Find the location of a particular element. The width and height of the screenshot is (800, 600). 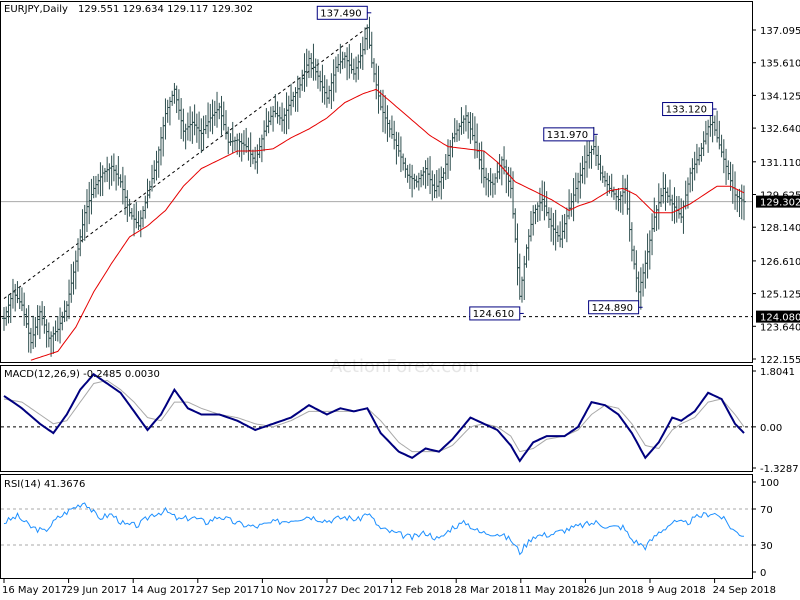

price-label-124-890: 124.890 is located at coordinates (615, 307).